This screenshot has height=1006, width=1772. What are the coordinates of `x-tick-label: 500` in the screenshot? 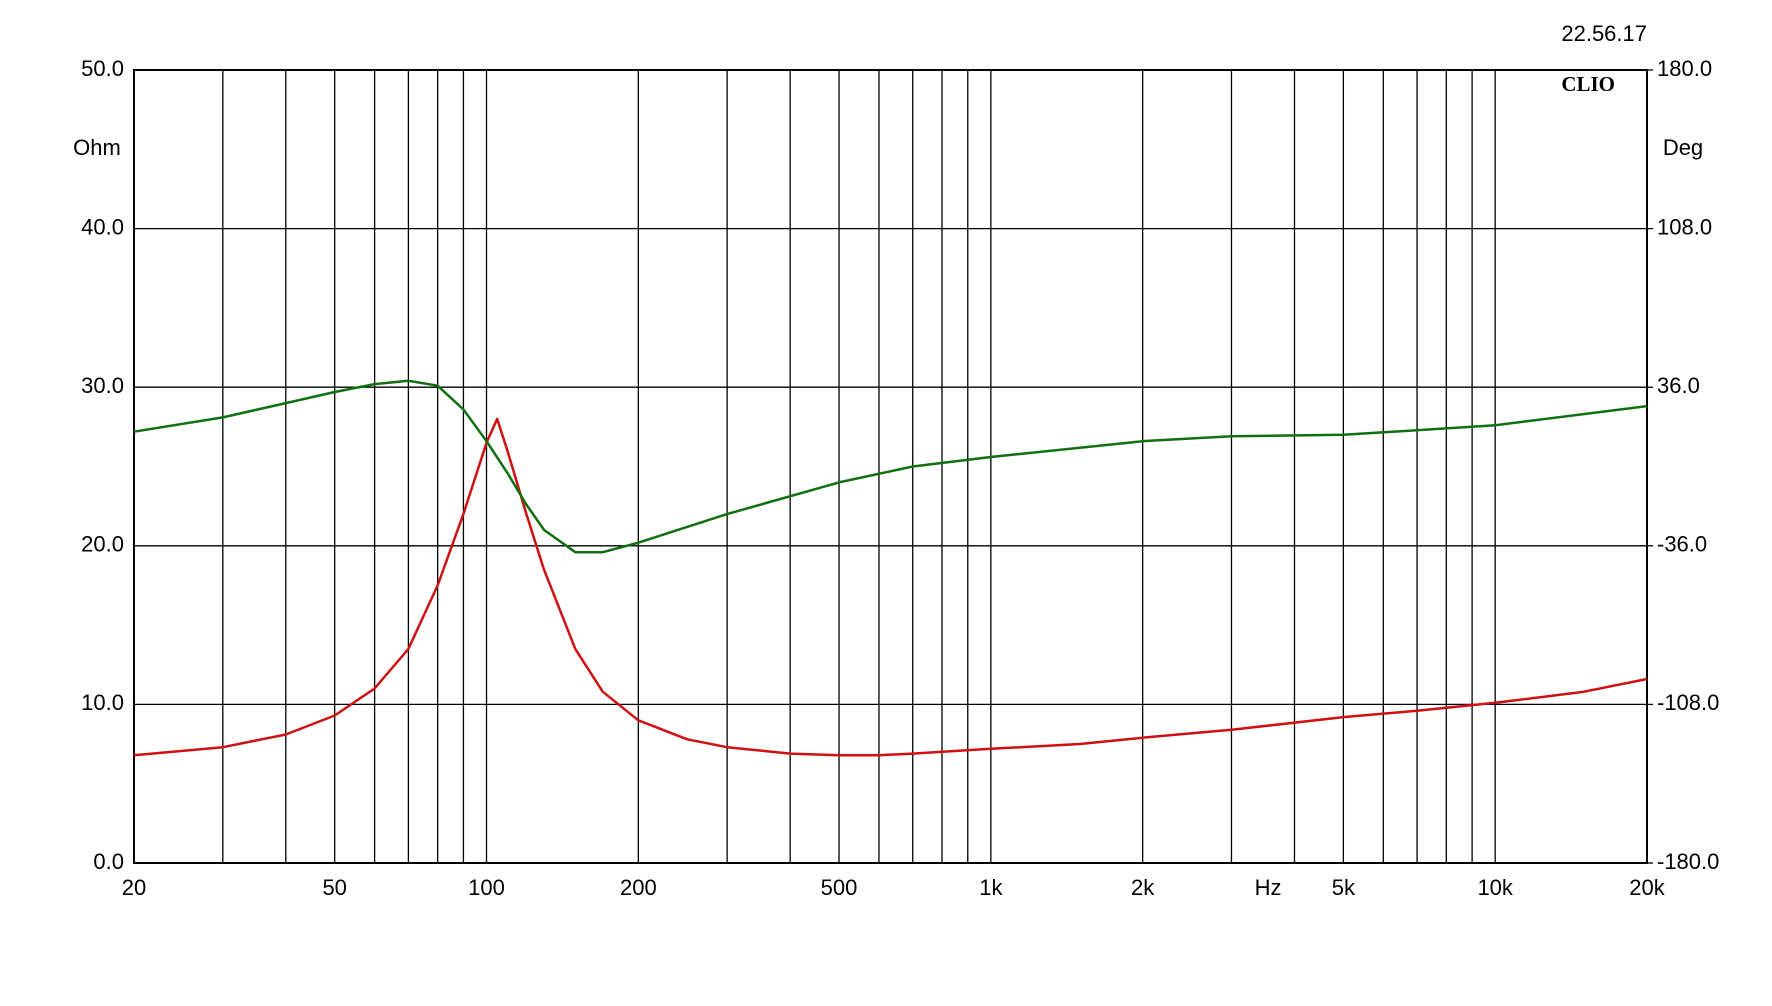 It's located at (839, 887).